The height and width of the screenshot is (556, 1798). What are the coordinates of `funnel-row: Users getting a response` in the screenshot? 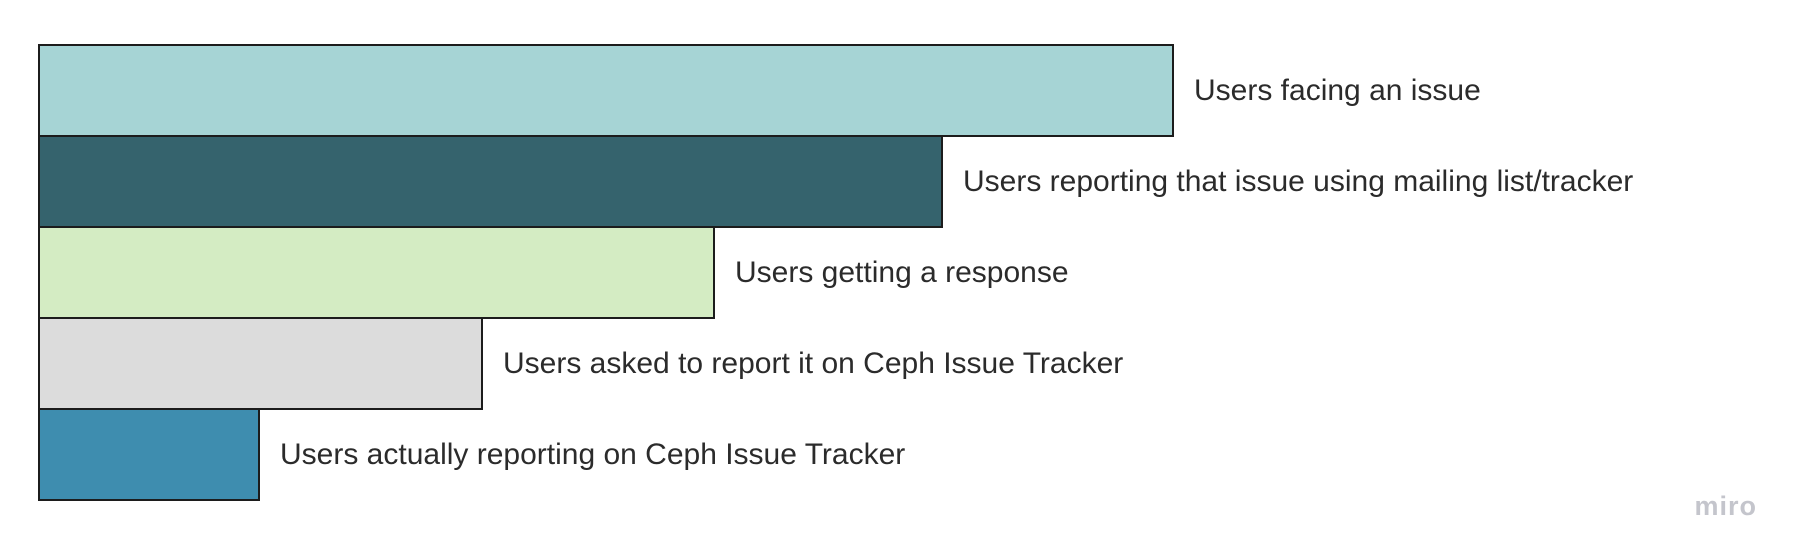 It's located at (835, 272).